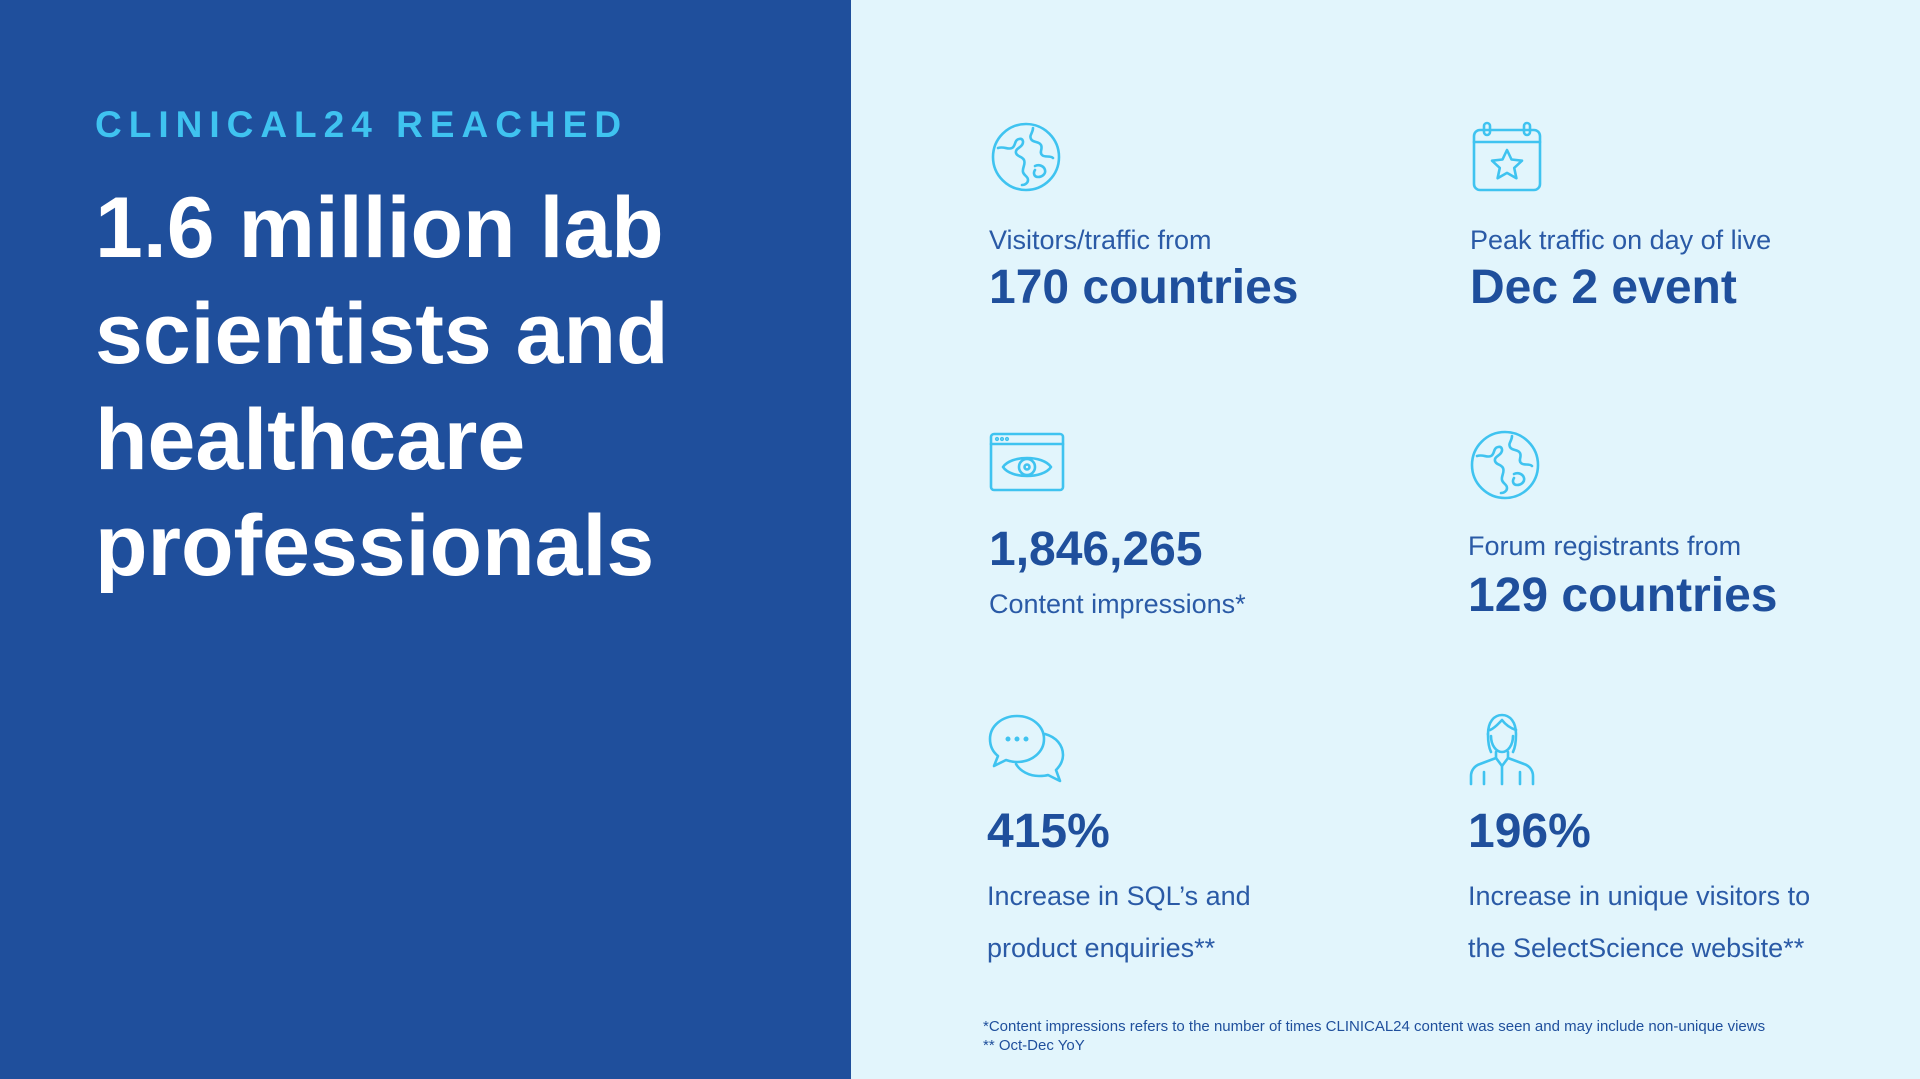 The image size is (1920, 1079). I want to click on stat-content-impressions: 1,846,265 Content impressions*, so click(1117, 526).